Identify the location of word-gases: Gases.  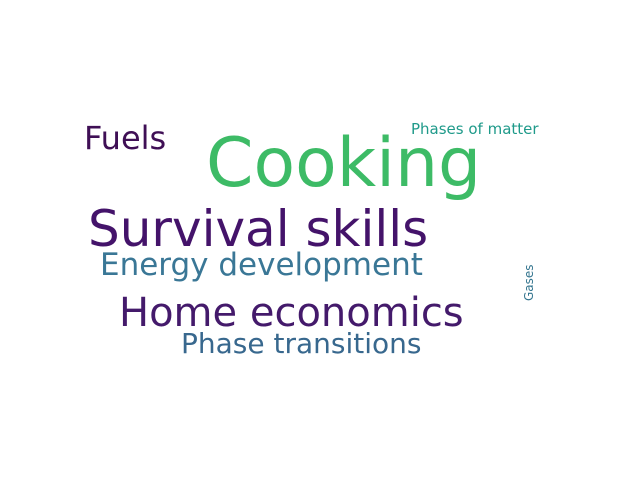
(529, 282).